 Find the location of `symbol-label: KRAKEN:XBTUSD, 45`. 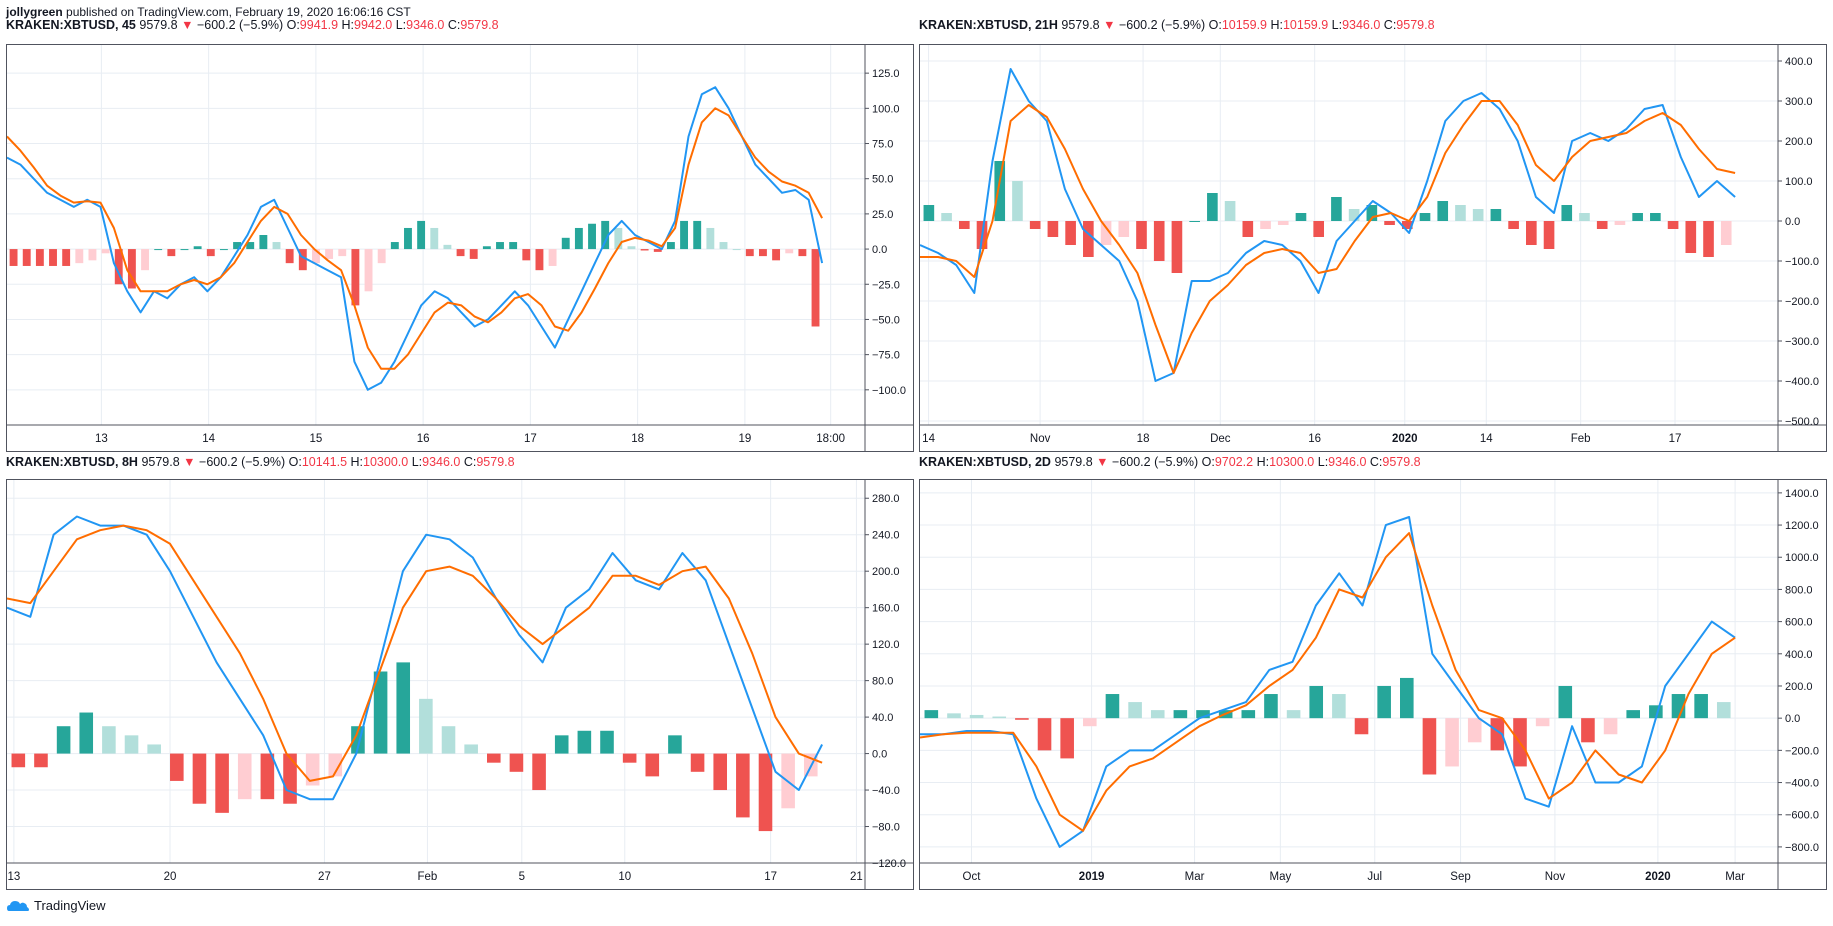

symbol-label: KRAKEN:XBTUSD, 45 is located at coordinates (71, 25).